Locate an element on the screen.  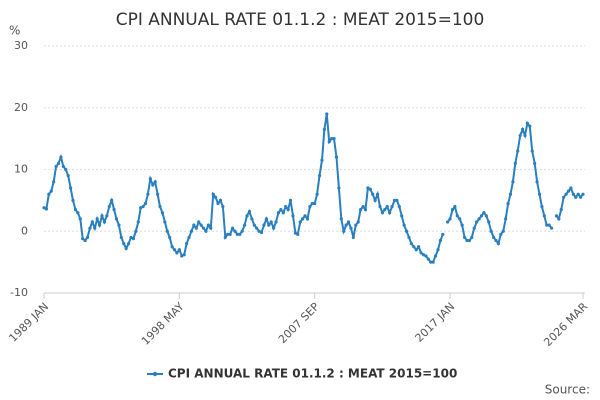
x-tick-label: 2026 MAR is located at coordinates (565, 324).